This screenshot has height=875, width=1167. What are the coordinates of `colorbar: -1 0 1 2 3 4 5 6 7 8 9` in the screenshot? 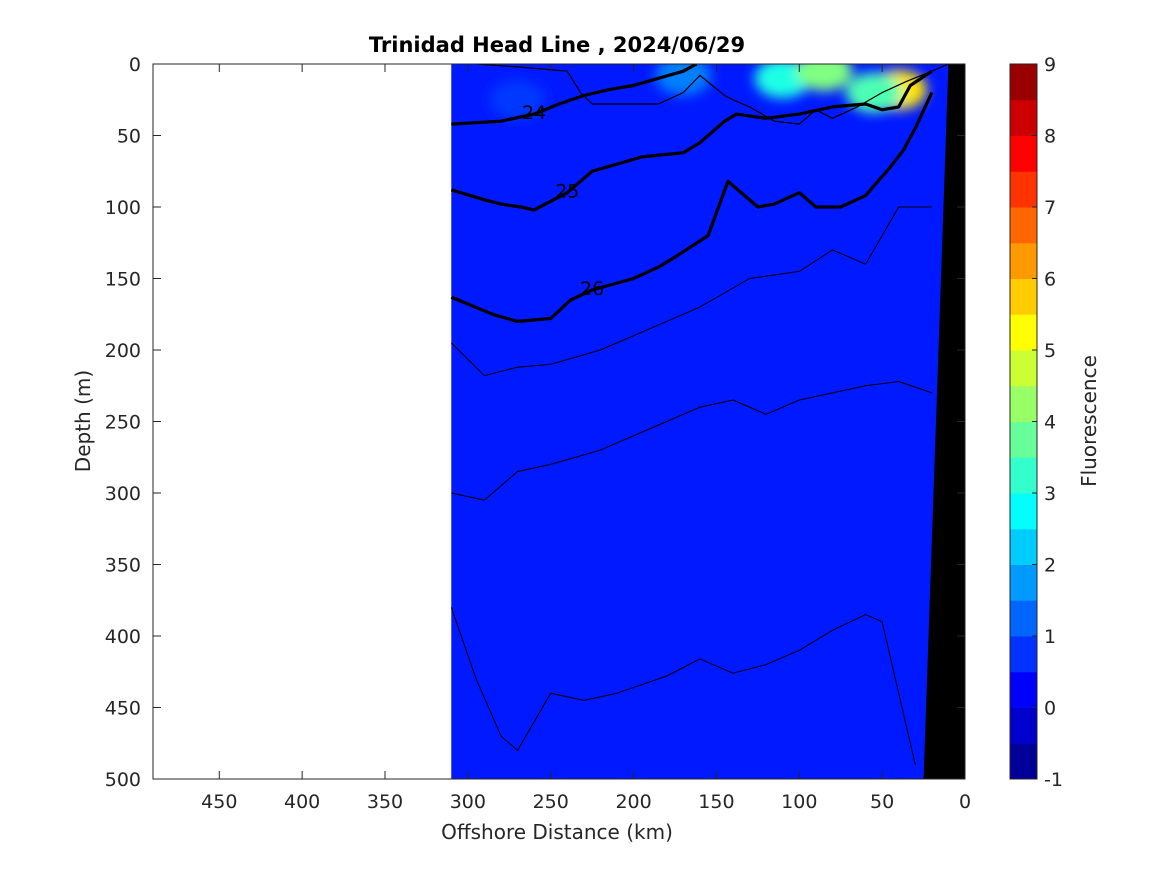 It's located at (1036, 422).